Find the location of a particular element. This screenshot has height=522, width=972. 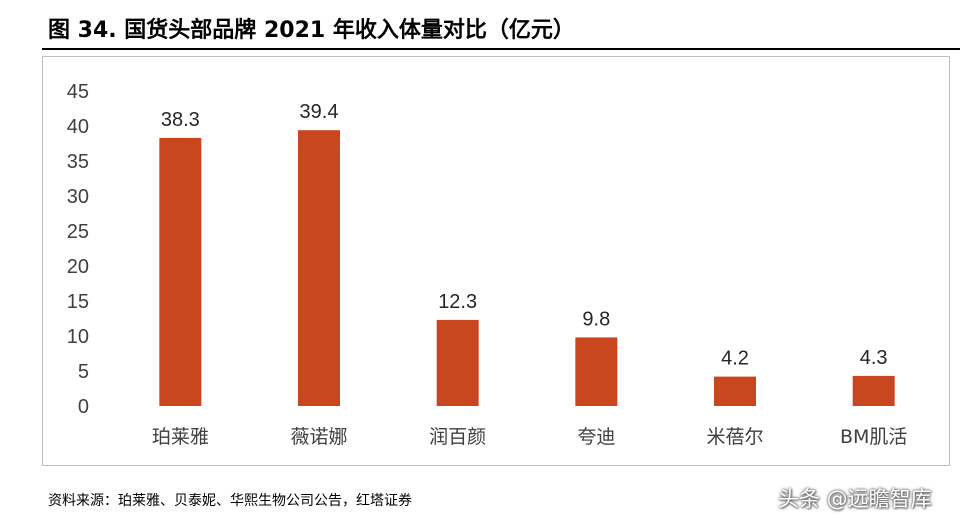

bar-value-label: 4.3 is located at coordinates (874, 358).